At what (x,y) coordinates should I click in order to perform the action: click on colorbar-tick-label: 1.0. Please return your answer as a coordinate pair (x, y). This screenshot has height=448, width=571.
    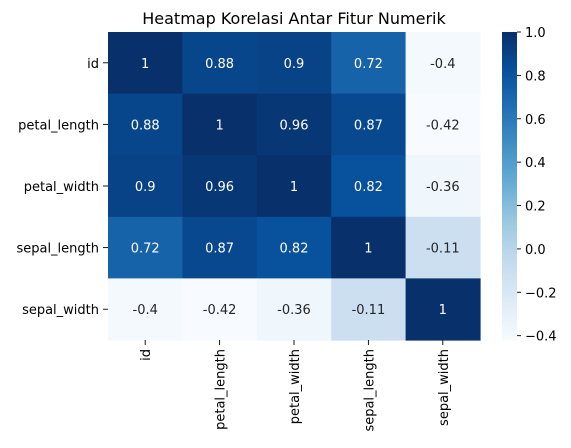
    Looking at the image, I should click on (535, 33).